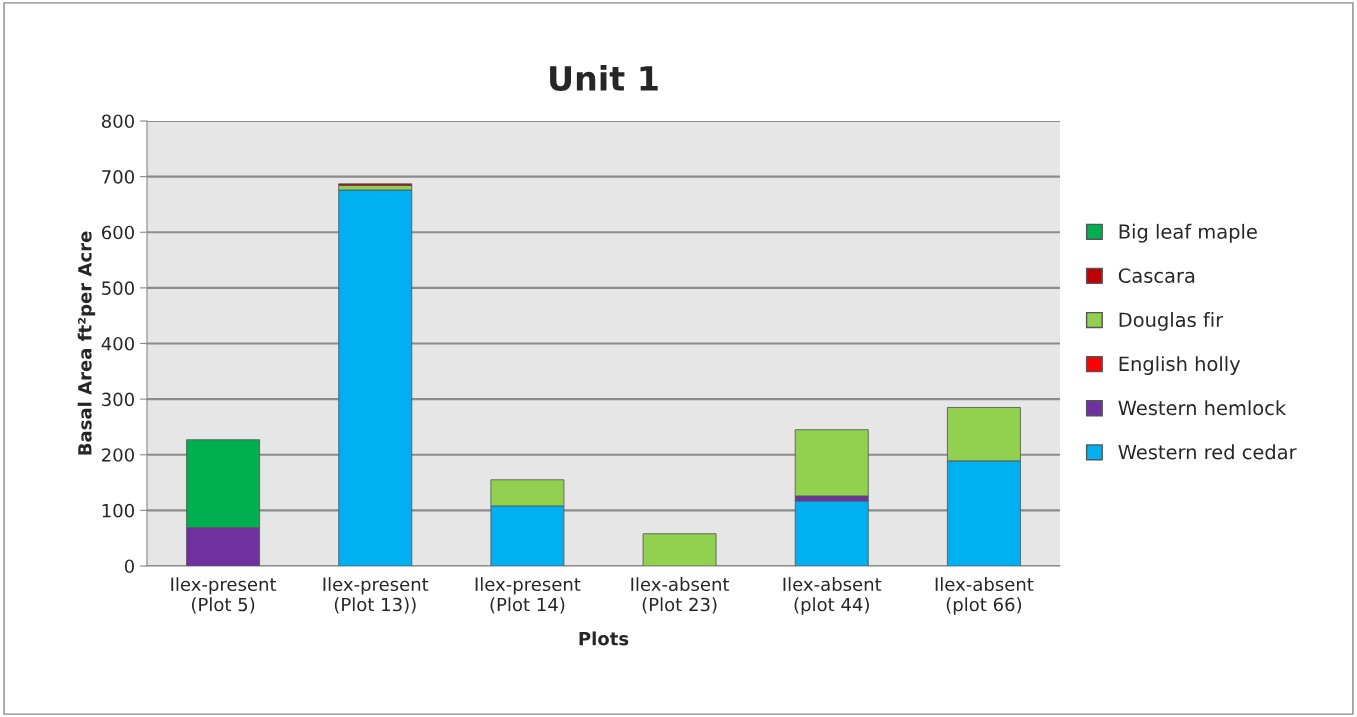 This screenshot has height=717, width=1357. Describe the element at coordinates (224, 595) in the screenshot. I see `x-tick-label: Ilex-present (Plot 5)` at that location.